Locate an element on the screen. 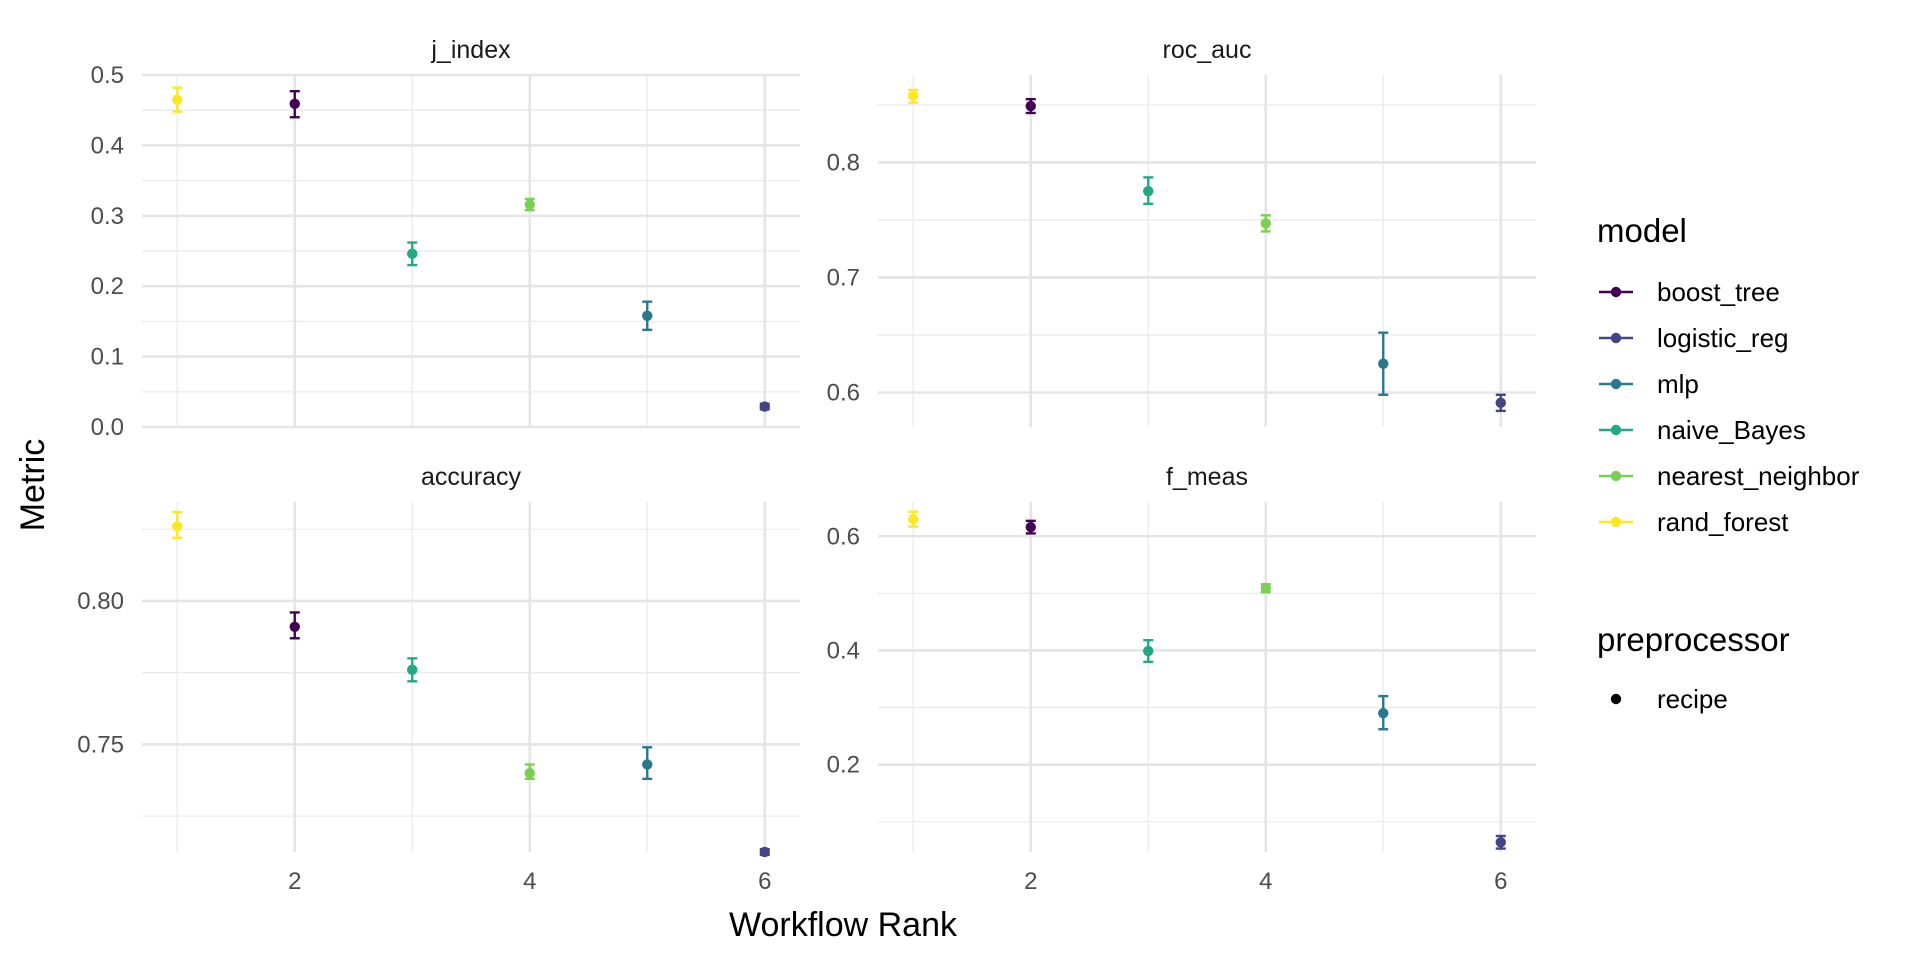 Image resolution: width=1920 pixels, height=960 pixels. legend-label: boost_tree is located at coordinates (1718, 292).